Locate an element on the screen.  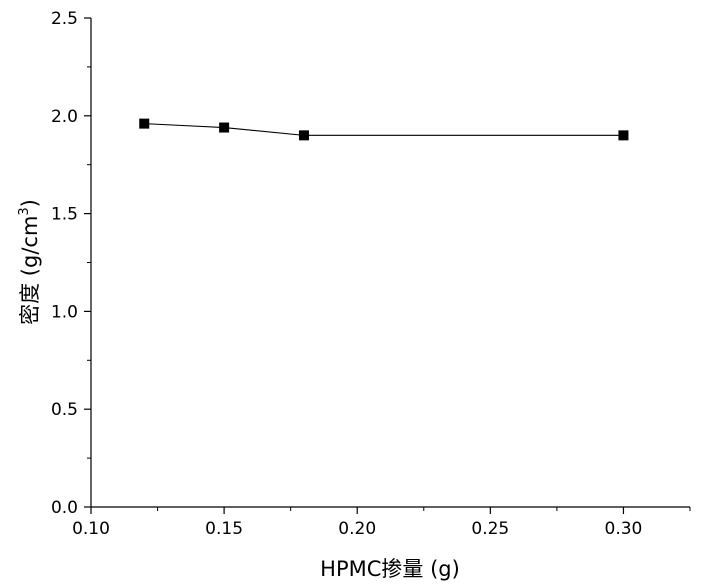
x-tick-label: 0.15 is located at coordinates (224, 529).